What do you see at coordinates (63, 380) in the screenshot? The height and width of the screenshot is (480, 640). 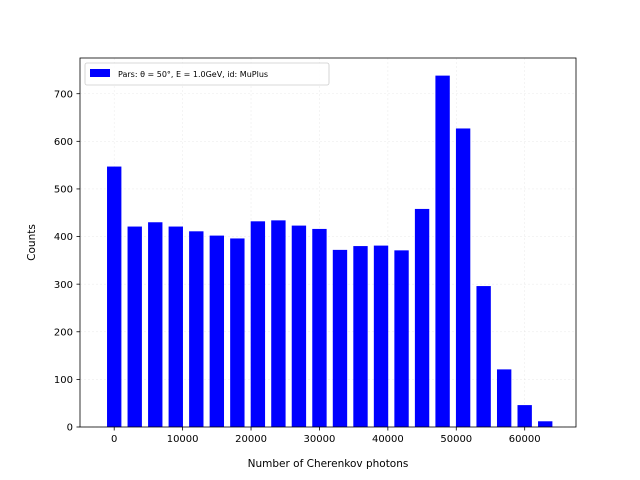 I see `y-tick-label: 100` at bounding box center [63, 380].